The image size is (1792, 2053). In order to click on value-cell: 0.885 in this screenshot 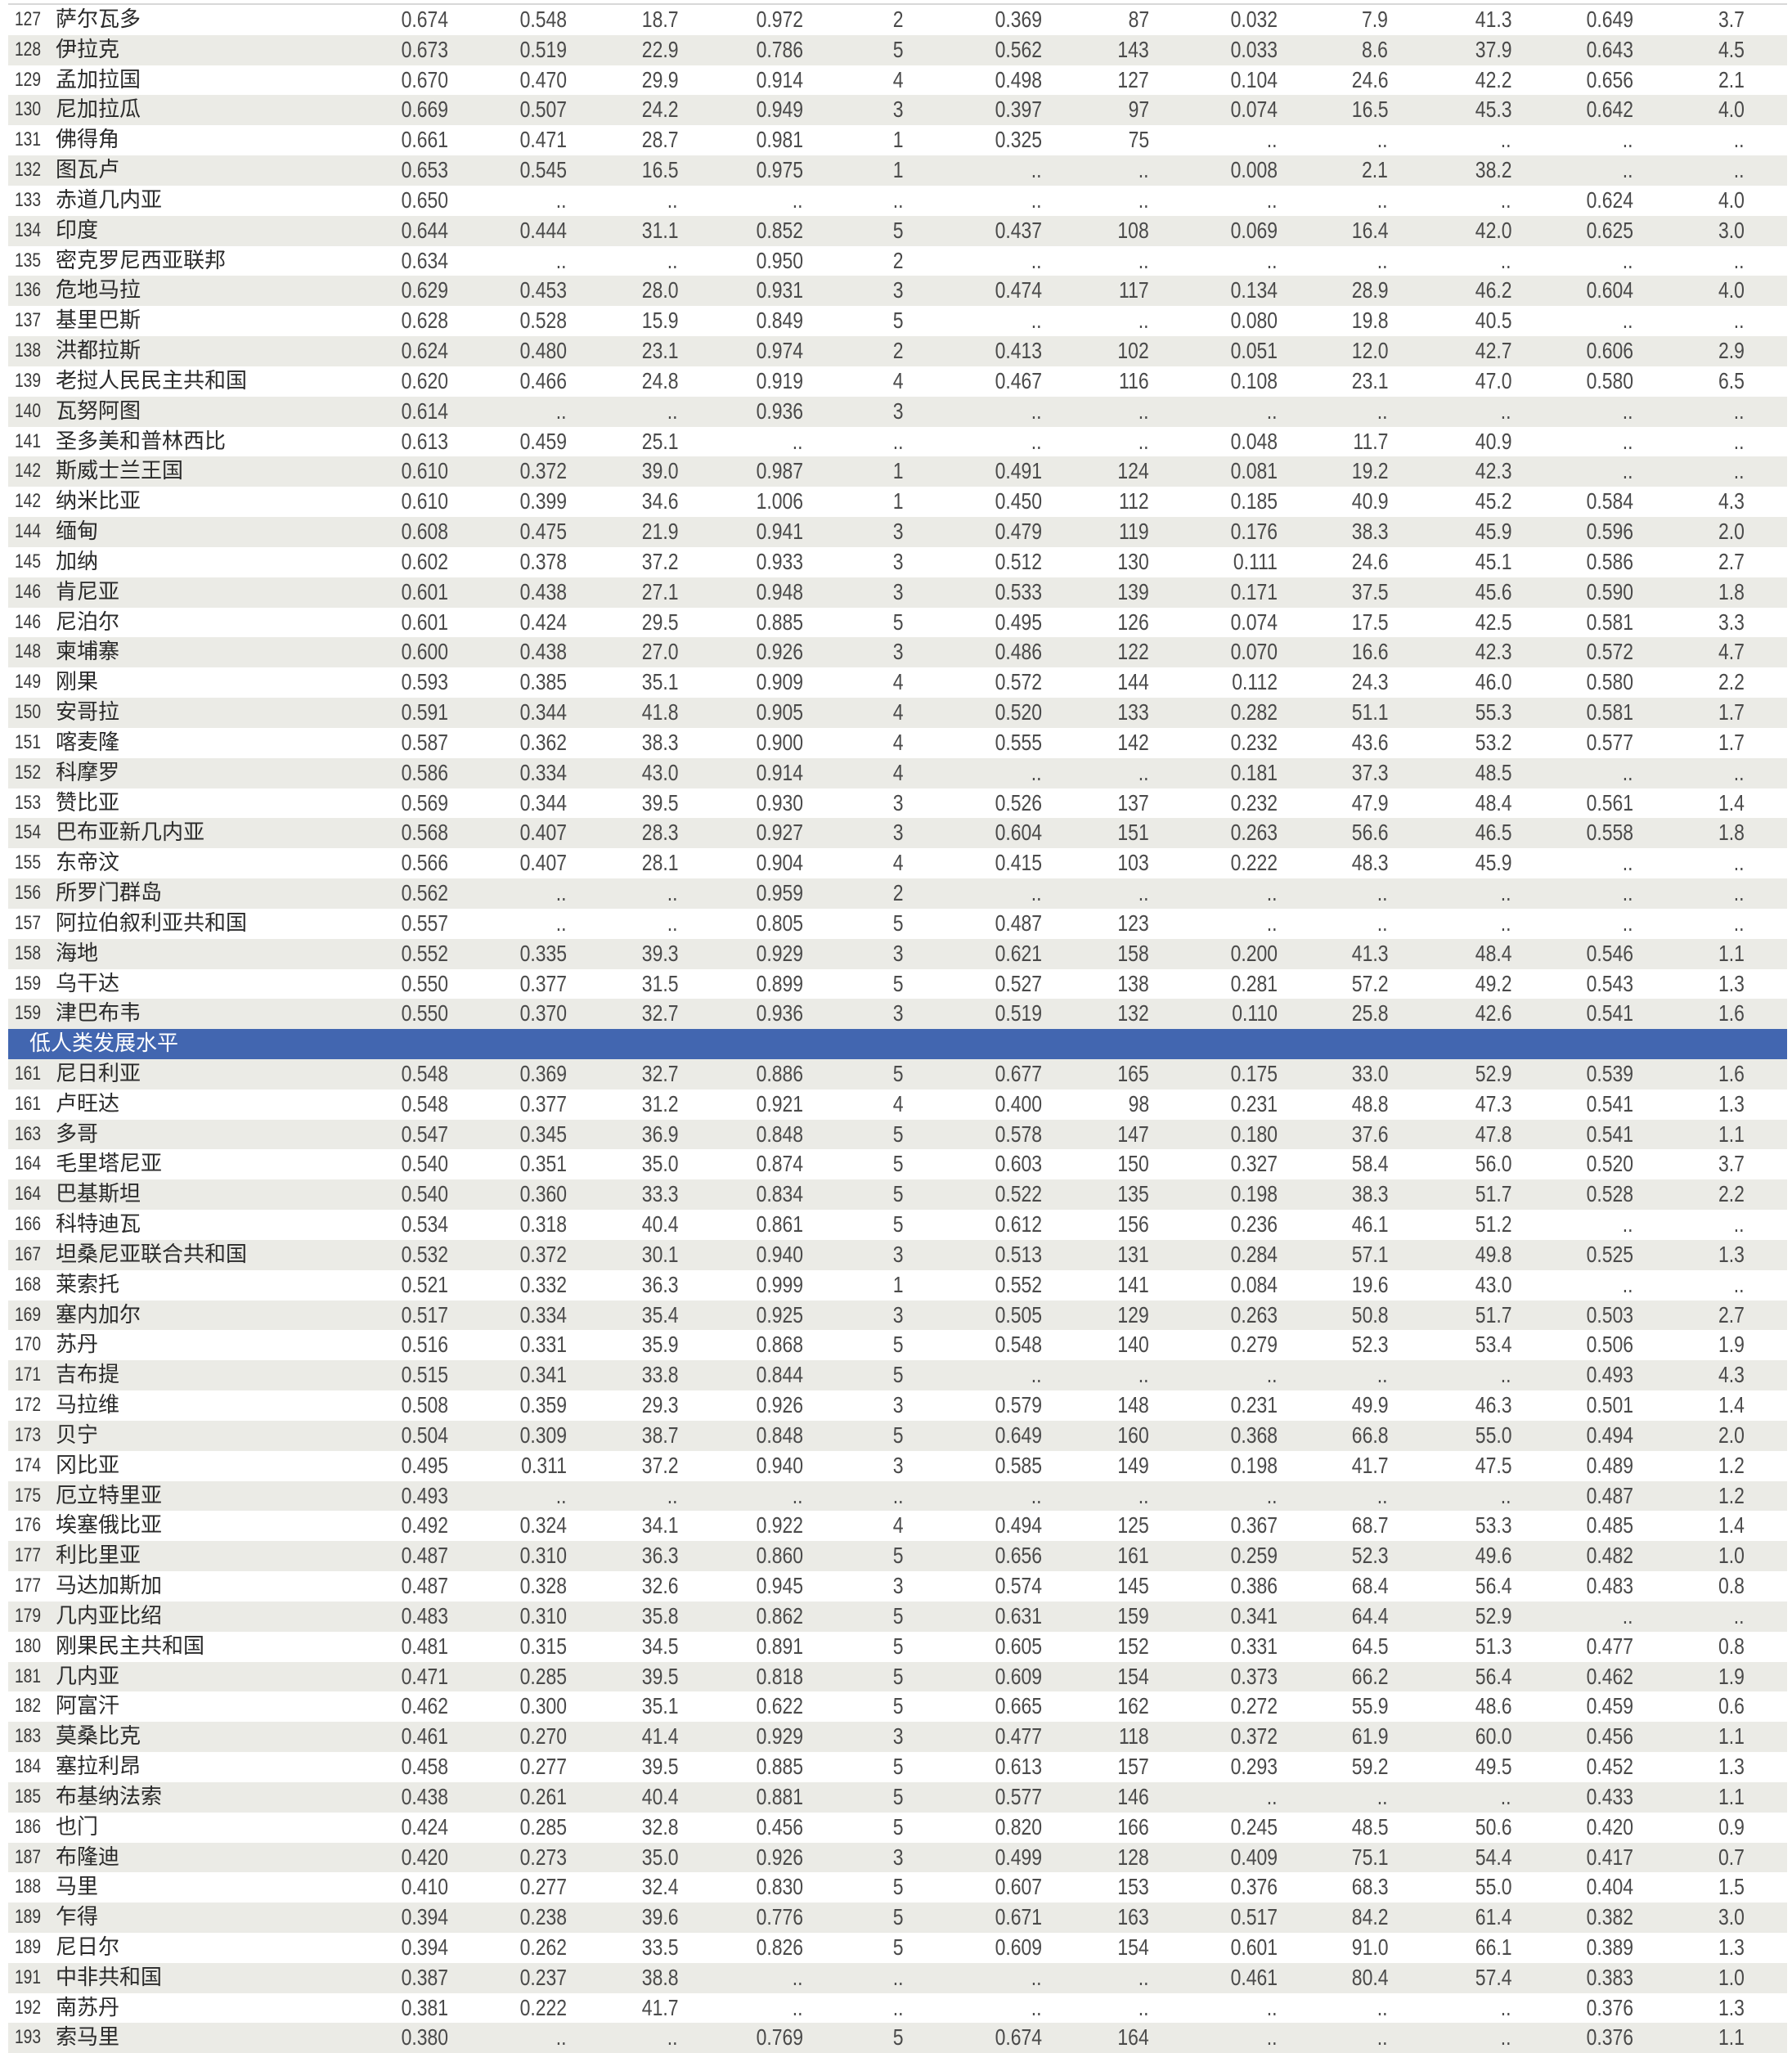, I will do `click(779, 1767)`.